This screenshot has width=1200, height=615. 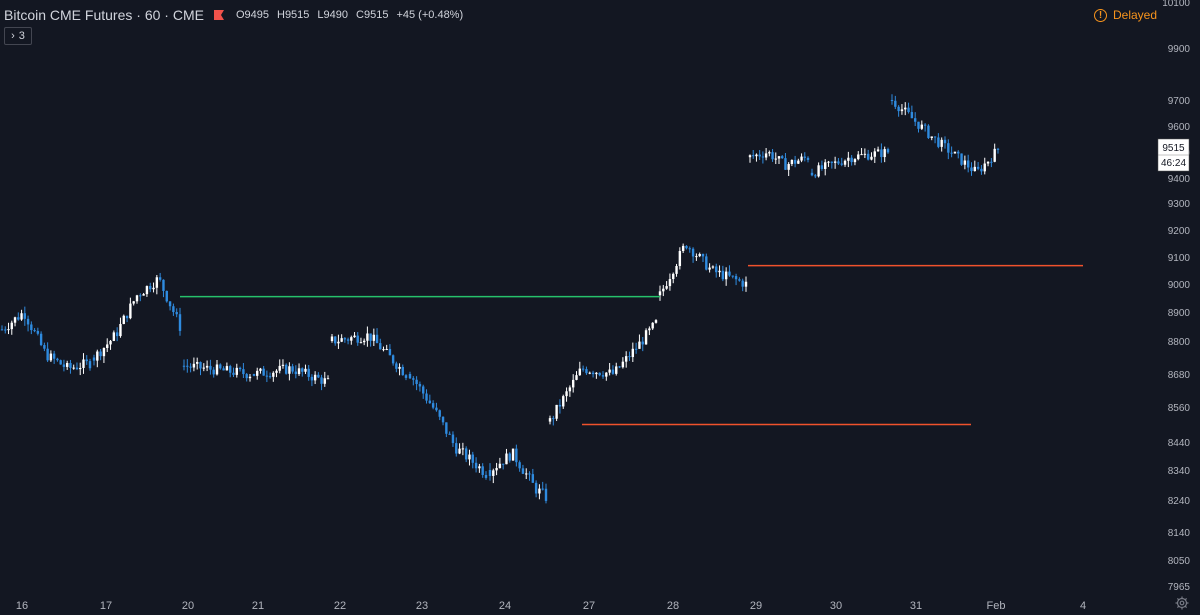 What do you see at coordinates (280, 15) in the screenshot?
I see `high-label: H` at bounding box center [280, 15].